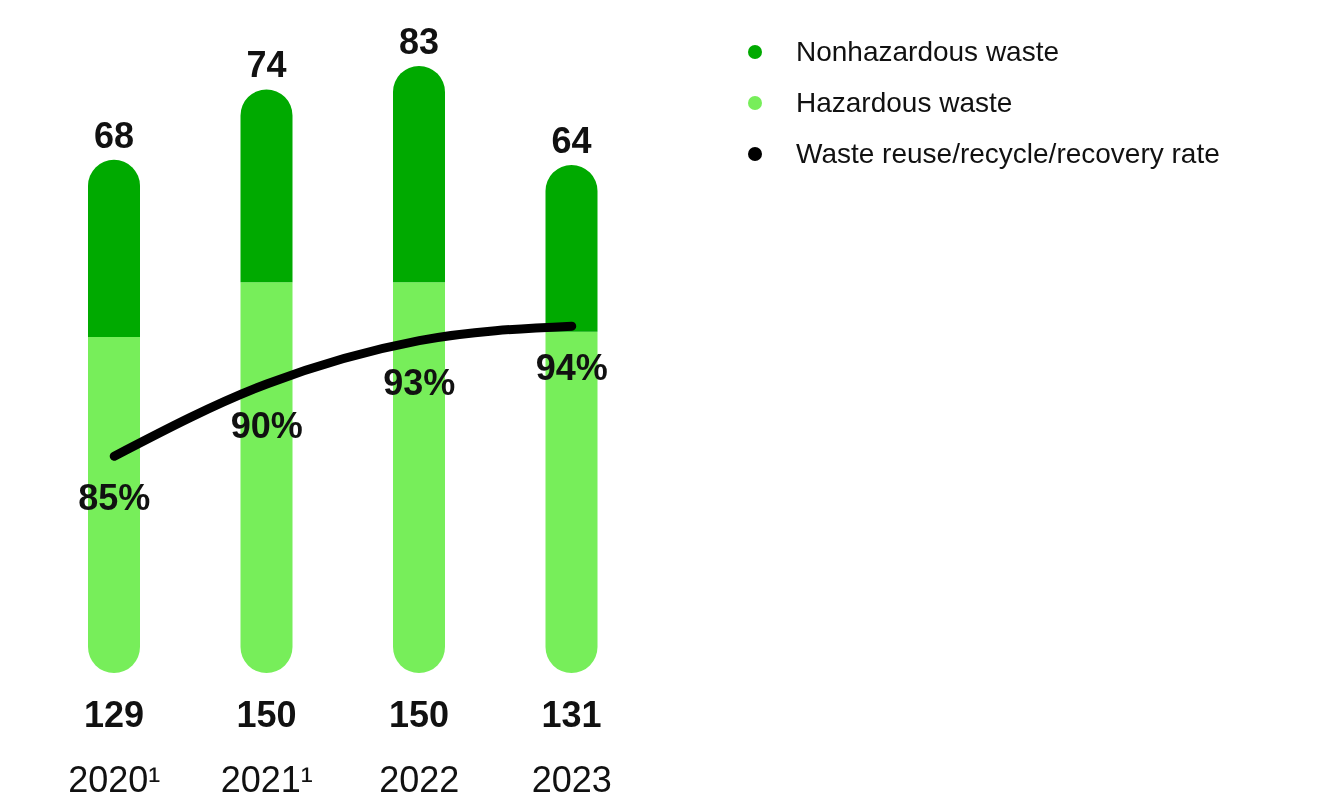  I want to click on legend-label: Waste reuse/recycle/recovery rate, so click(1008, 153).